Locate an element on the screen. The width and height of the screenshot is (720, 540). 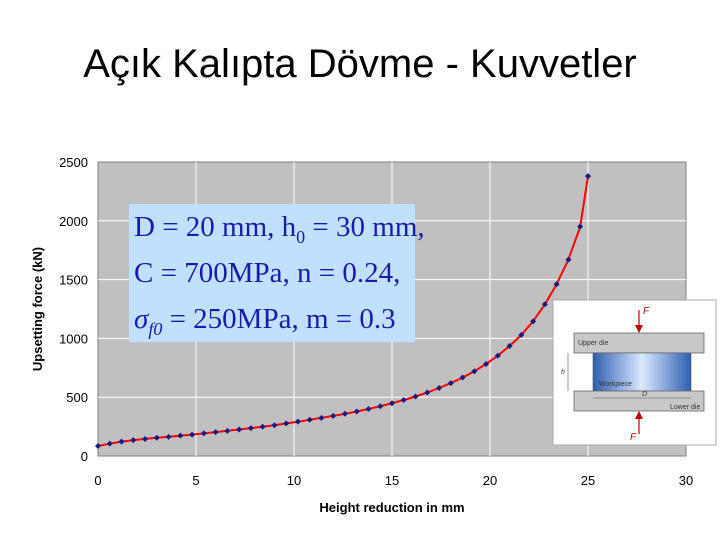
x-axis-title: Height reduction in mm is located at coordinates (391, 507).